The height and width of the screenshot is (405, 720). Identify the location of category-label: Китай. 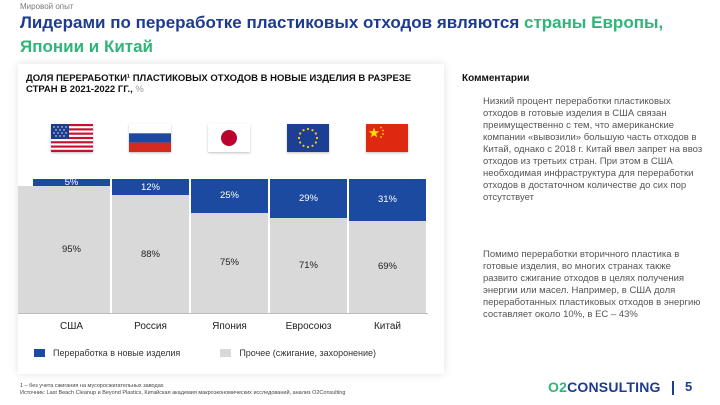
(387, 326).